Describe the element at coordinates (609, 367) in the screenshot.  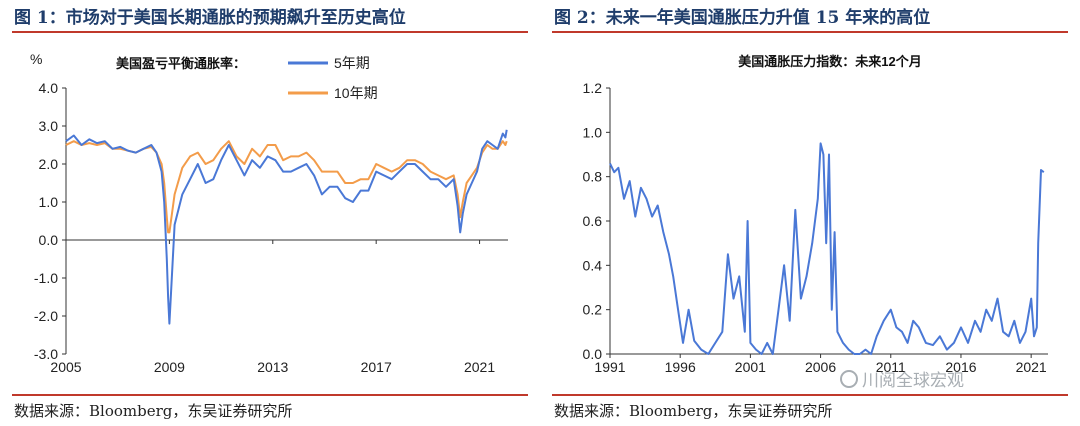
I see `x-tick-label: 1991` at that location.